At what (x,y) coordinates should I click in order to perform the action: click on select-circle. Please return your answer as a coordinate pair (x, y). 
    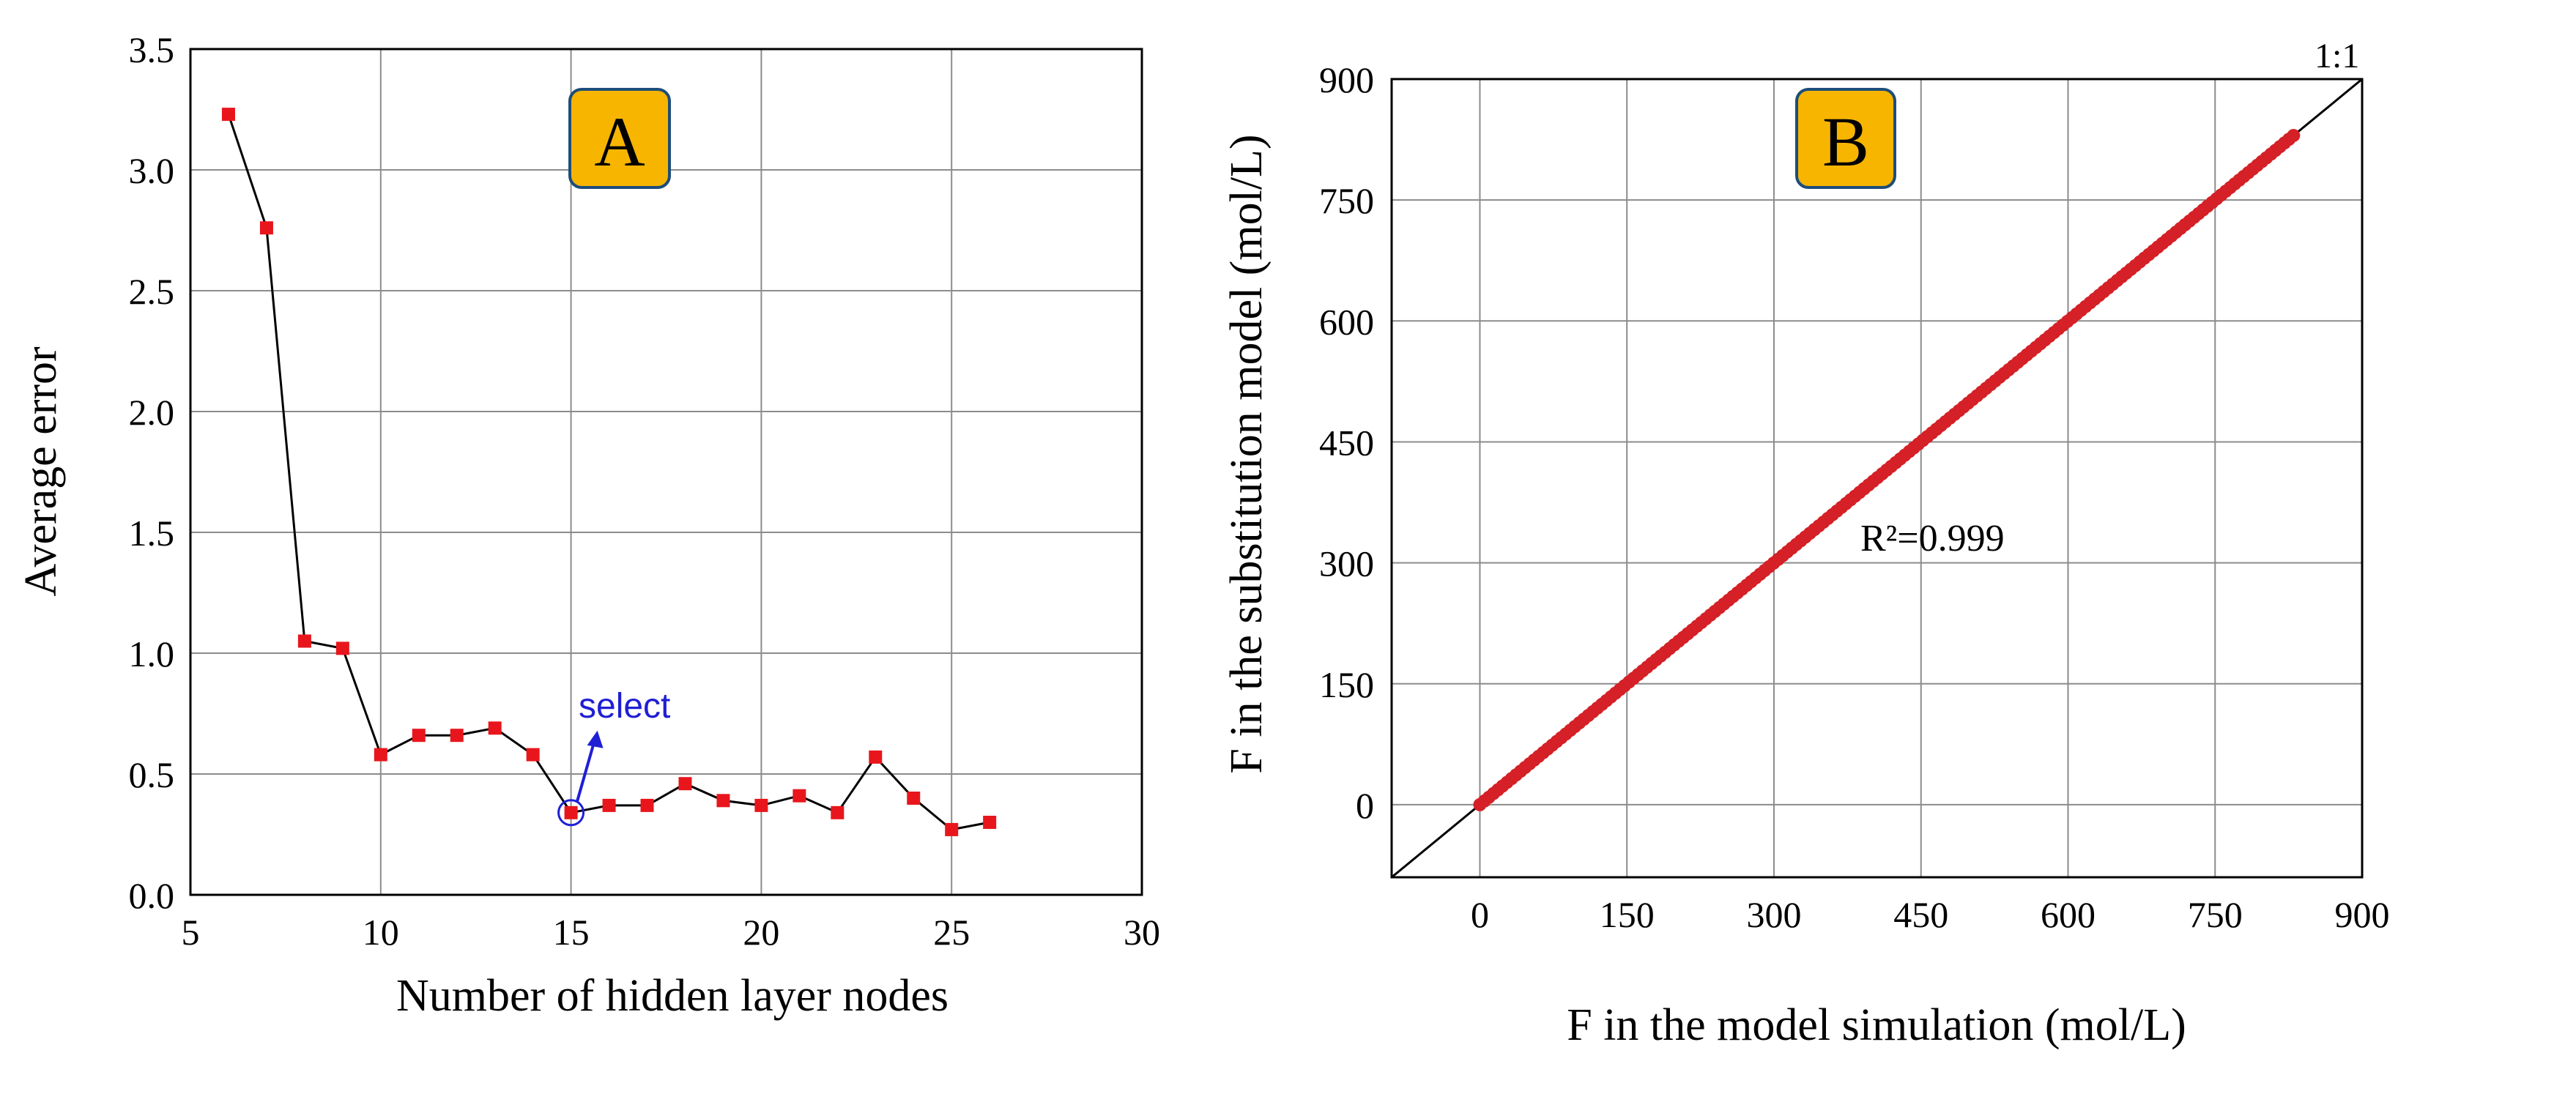
    Looking at the image, I should click on (571, 813).